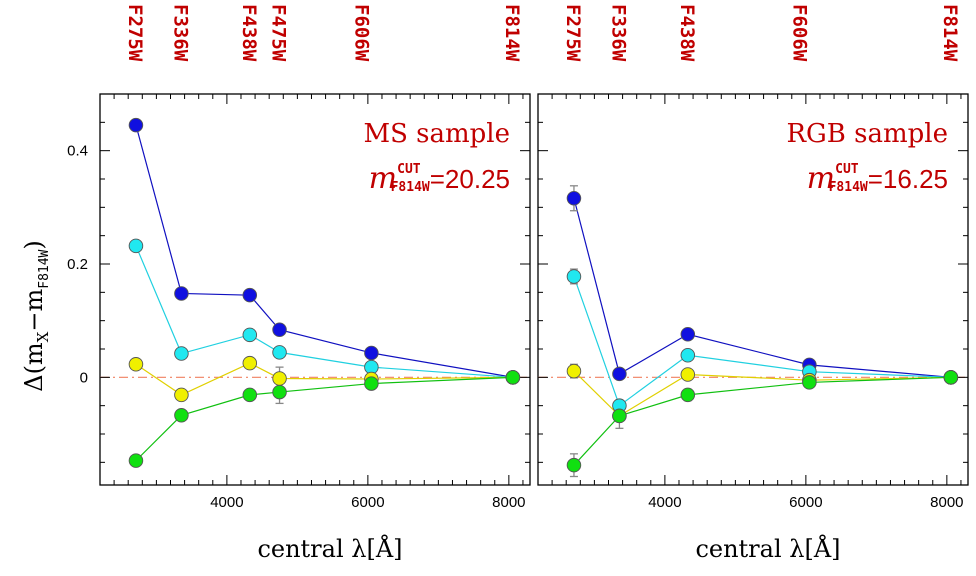 Image resolution: width=976 pixels, height=576 pixels. What do you see at coordinates (470, 179) in the screenshot?
I see `cut-value: =20.25` at bounding box center [470, 179].